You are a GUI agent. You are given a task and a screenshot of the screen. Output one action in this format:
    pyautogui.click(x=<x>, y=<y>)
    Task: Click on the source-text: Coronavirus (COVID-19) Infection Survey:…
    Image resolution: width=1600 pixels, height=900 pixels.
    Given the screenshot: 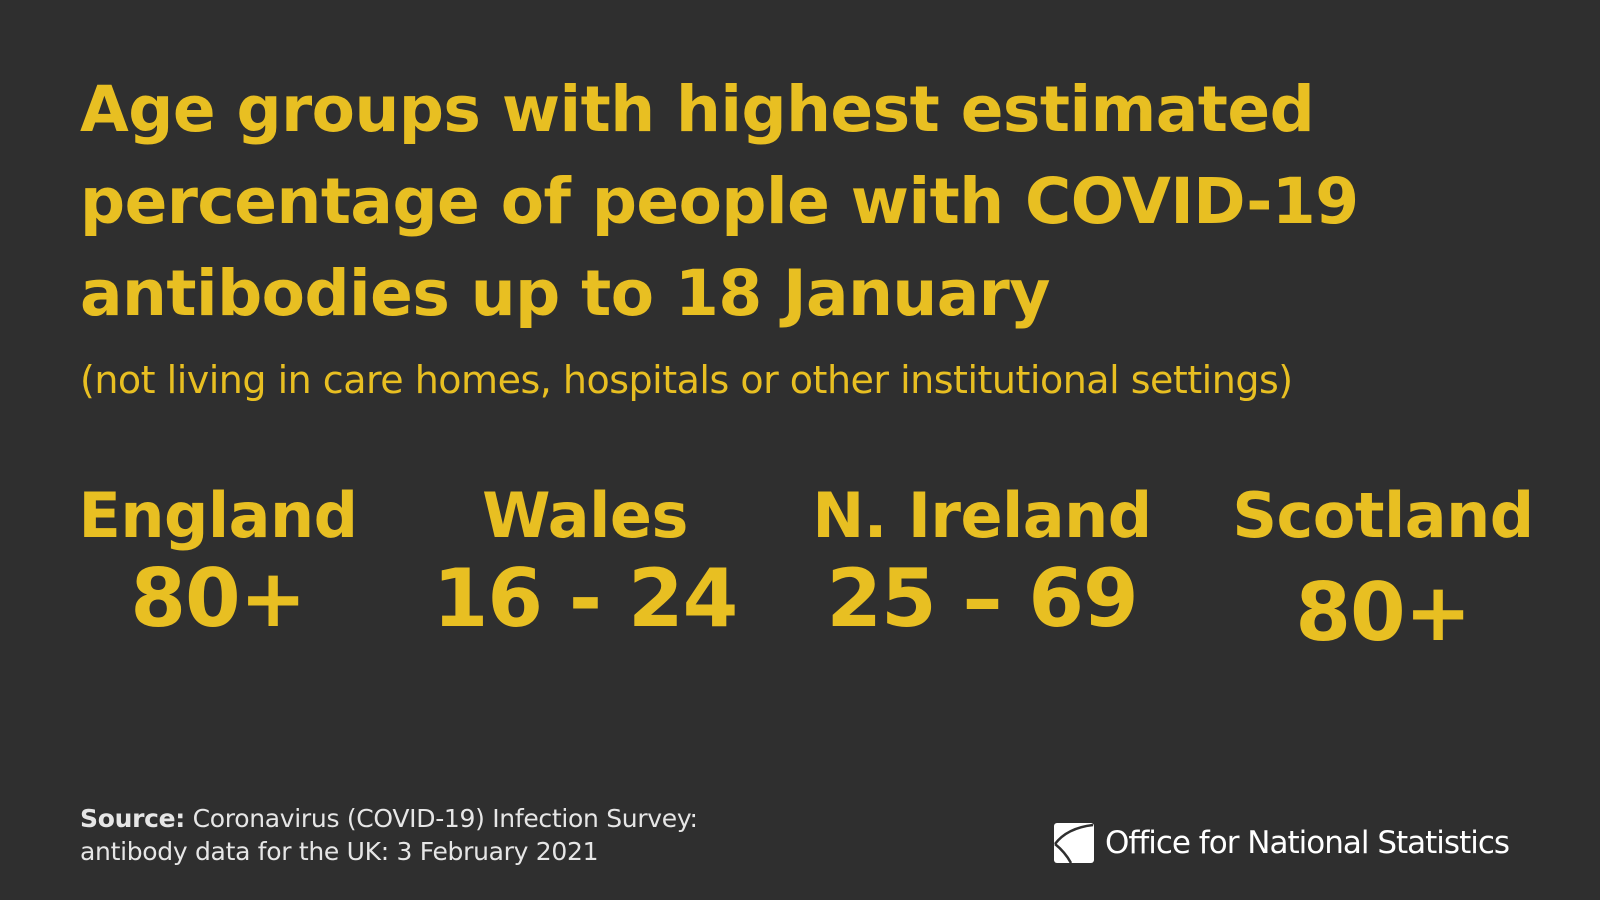 What is the action you would take?
    pyautogui.click(x=389, y=835)
    